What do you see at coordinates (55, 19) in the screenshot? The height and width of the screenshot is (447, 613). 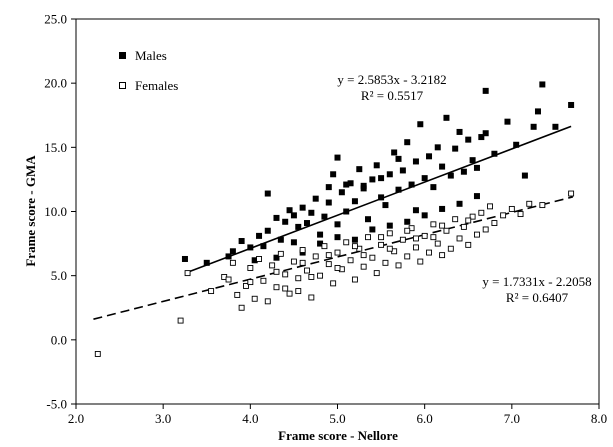 I see `y-tick-label: 25.0` at bounding box center [55, 19].